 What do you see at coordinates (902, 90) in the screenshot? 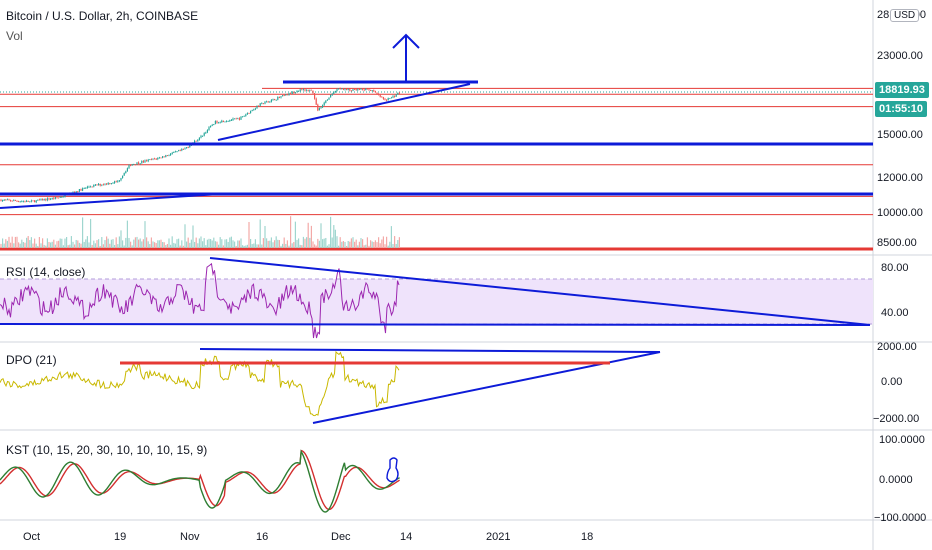
I see `last-price-pill: 18819.93` at bounding box center [902, 90].